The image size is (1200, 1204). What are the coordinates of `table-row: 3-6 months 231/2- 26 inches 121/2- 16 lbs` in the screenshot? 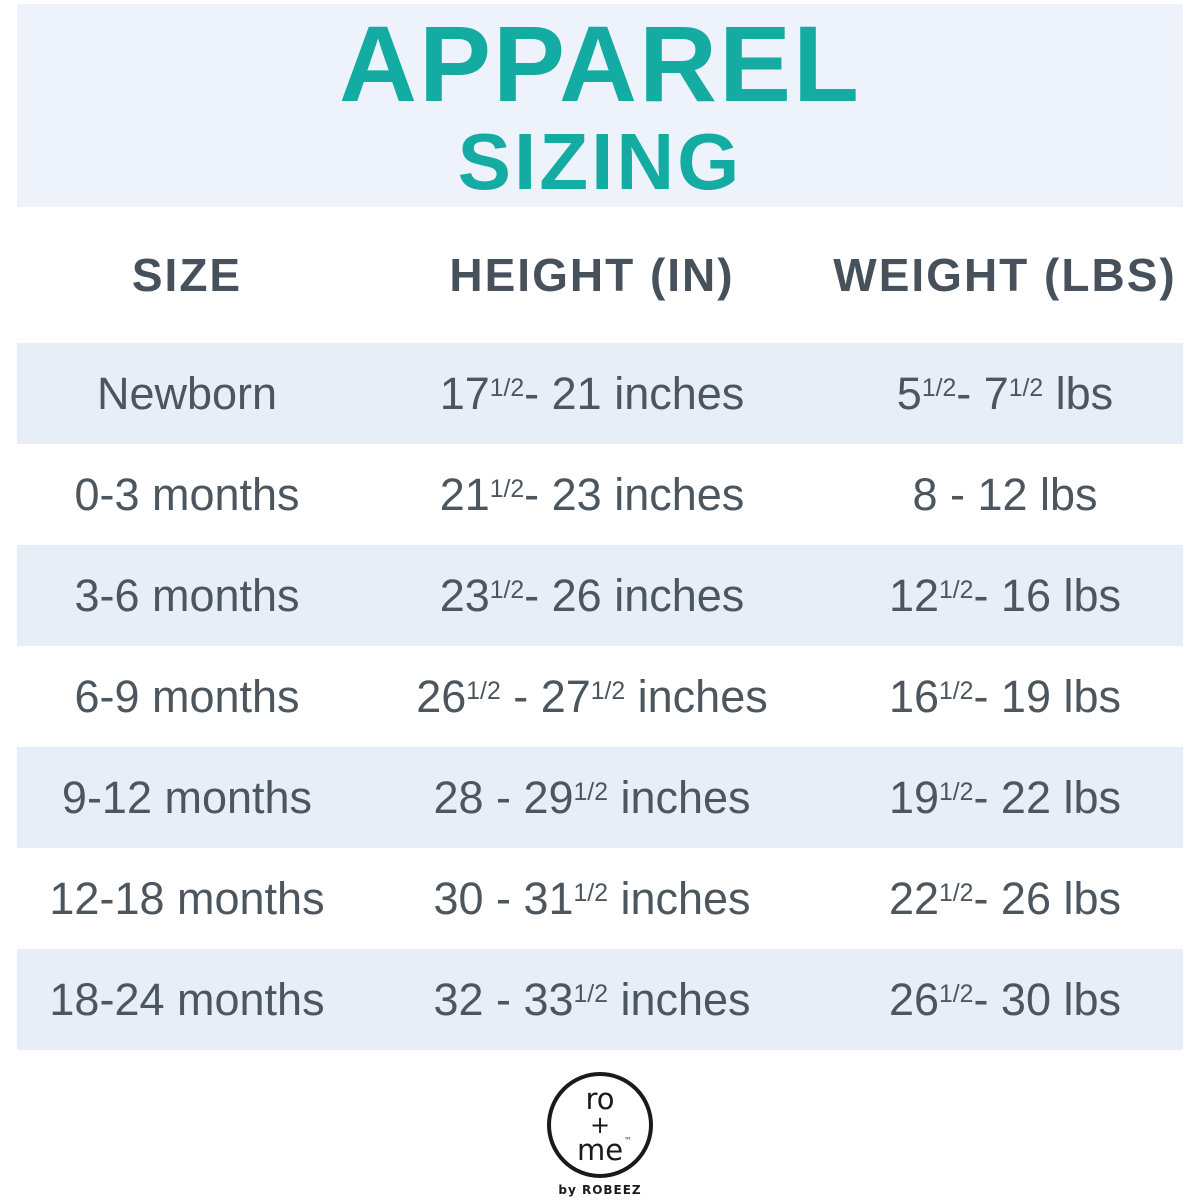 It's located at (600, 595).